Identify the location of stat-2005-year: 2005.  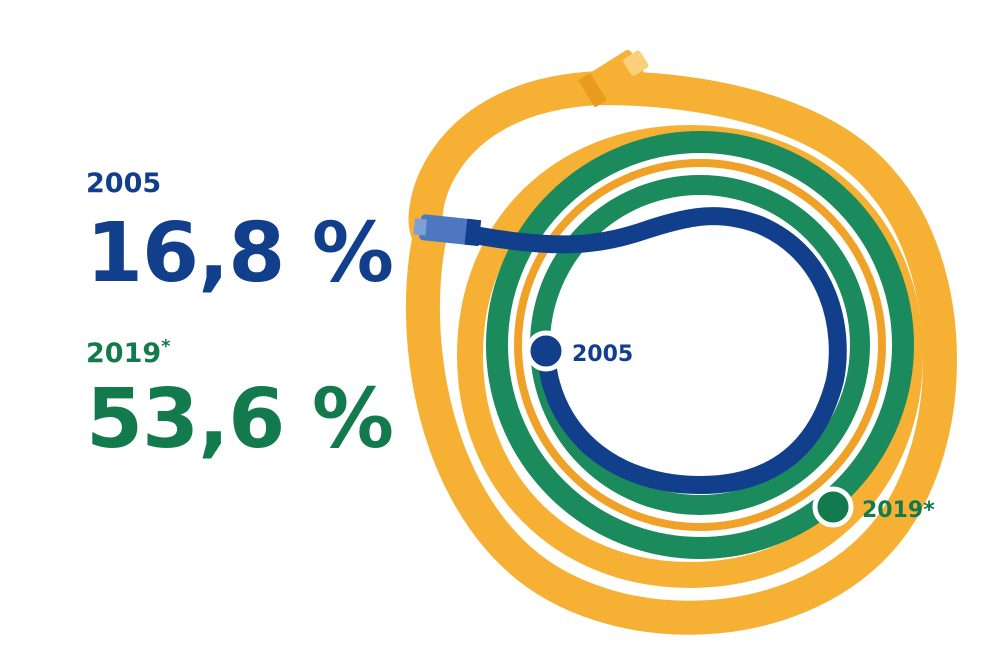
(124, 183).